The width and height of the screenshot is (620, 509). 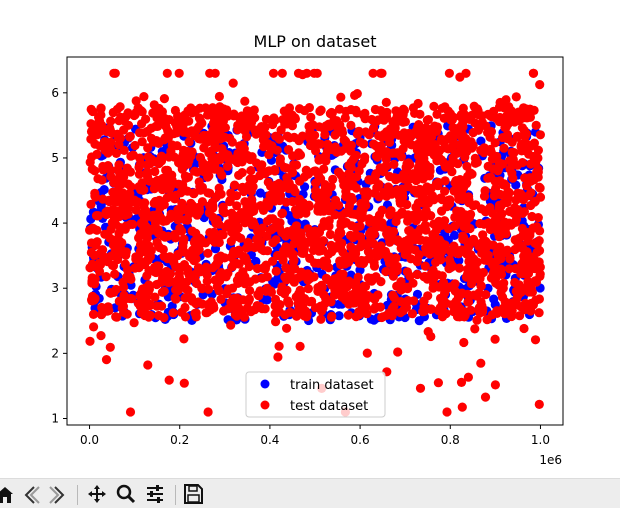 I want to click on sliders-icon, so click(x=155, y=494).